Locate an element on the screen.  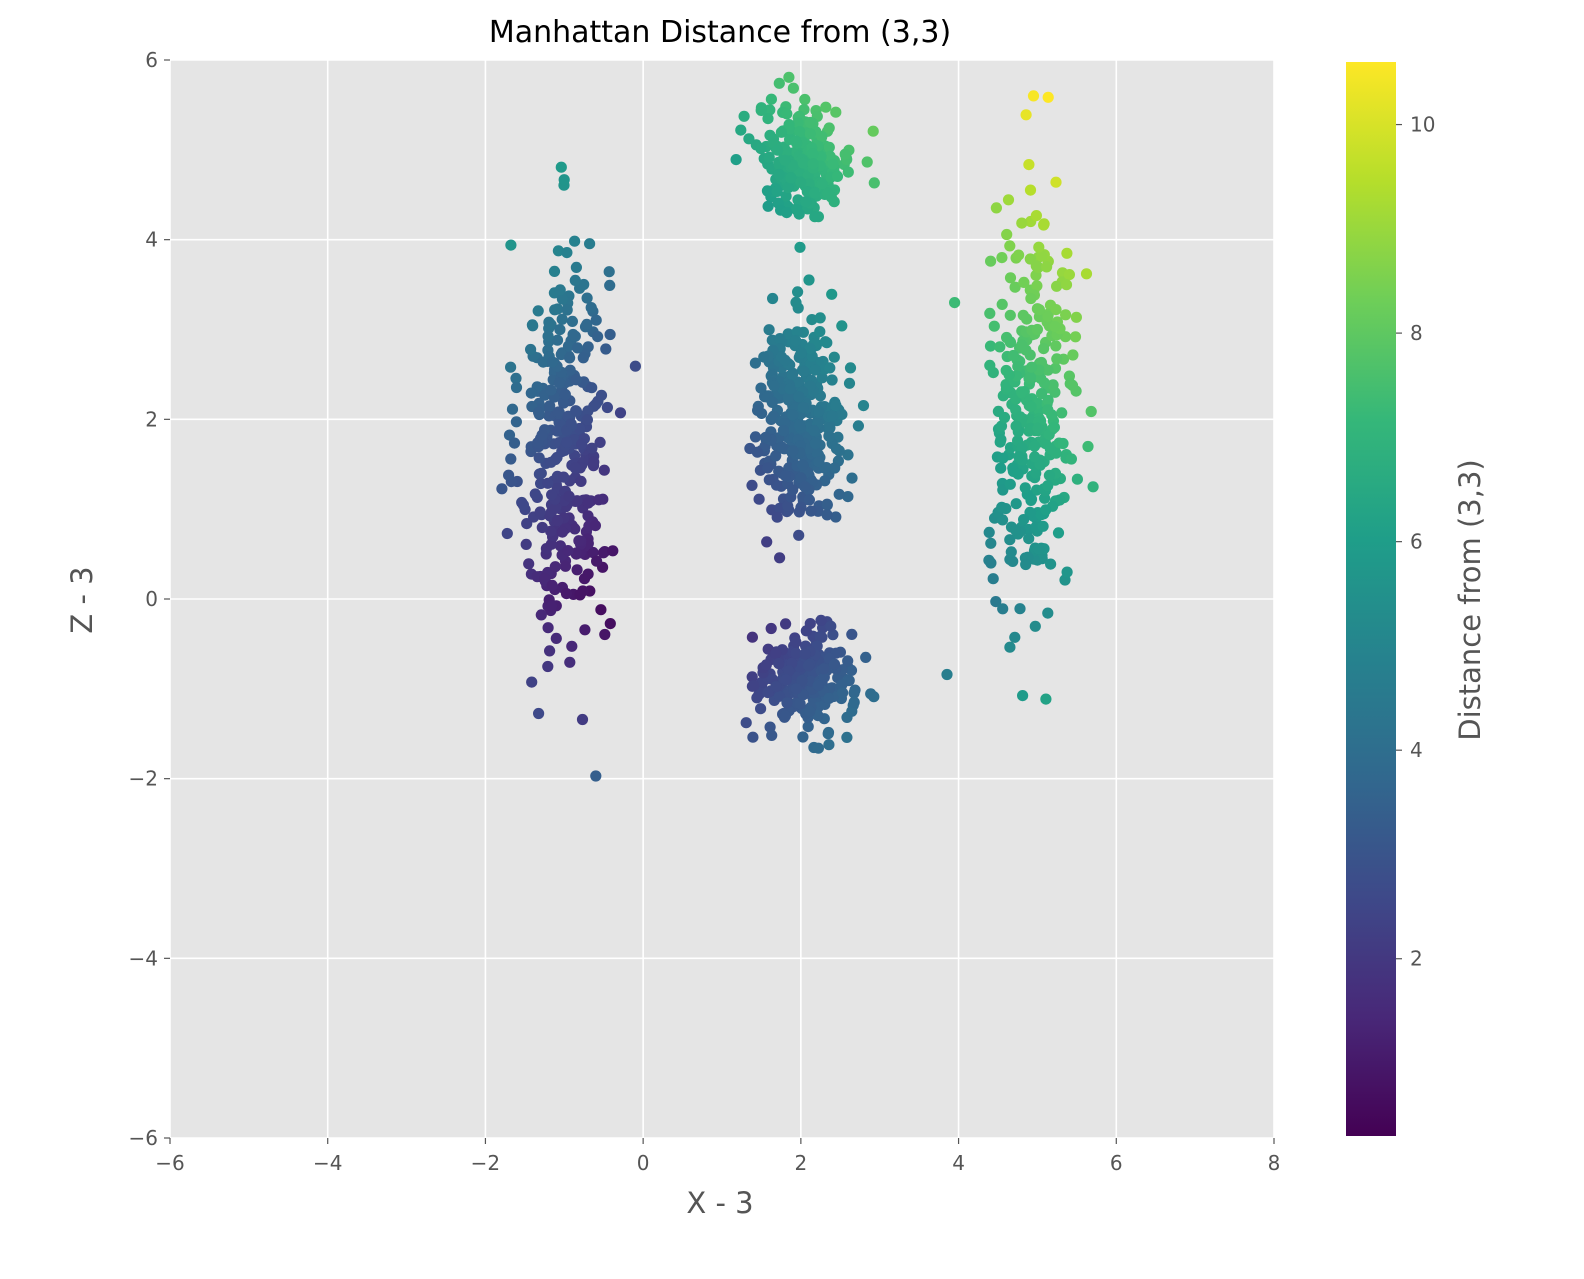
y-tick-label: −6 is located at coordinates (143, 1138).